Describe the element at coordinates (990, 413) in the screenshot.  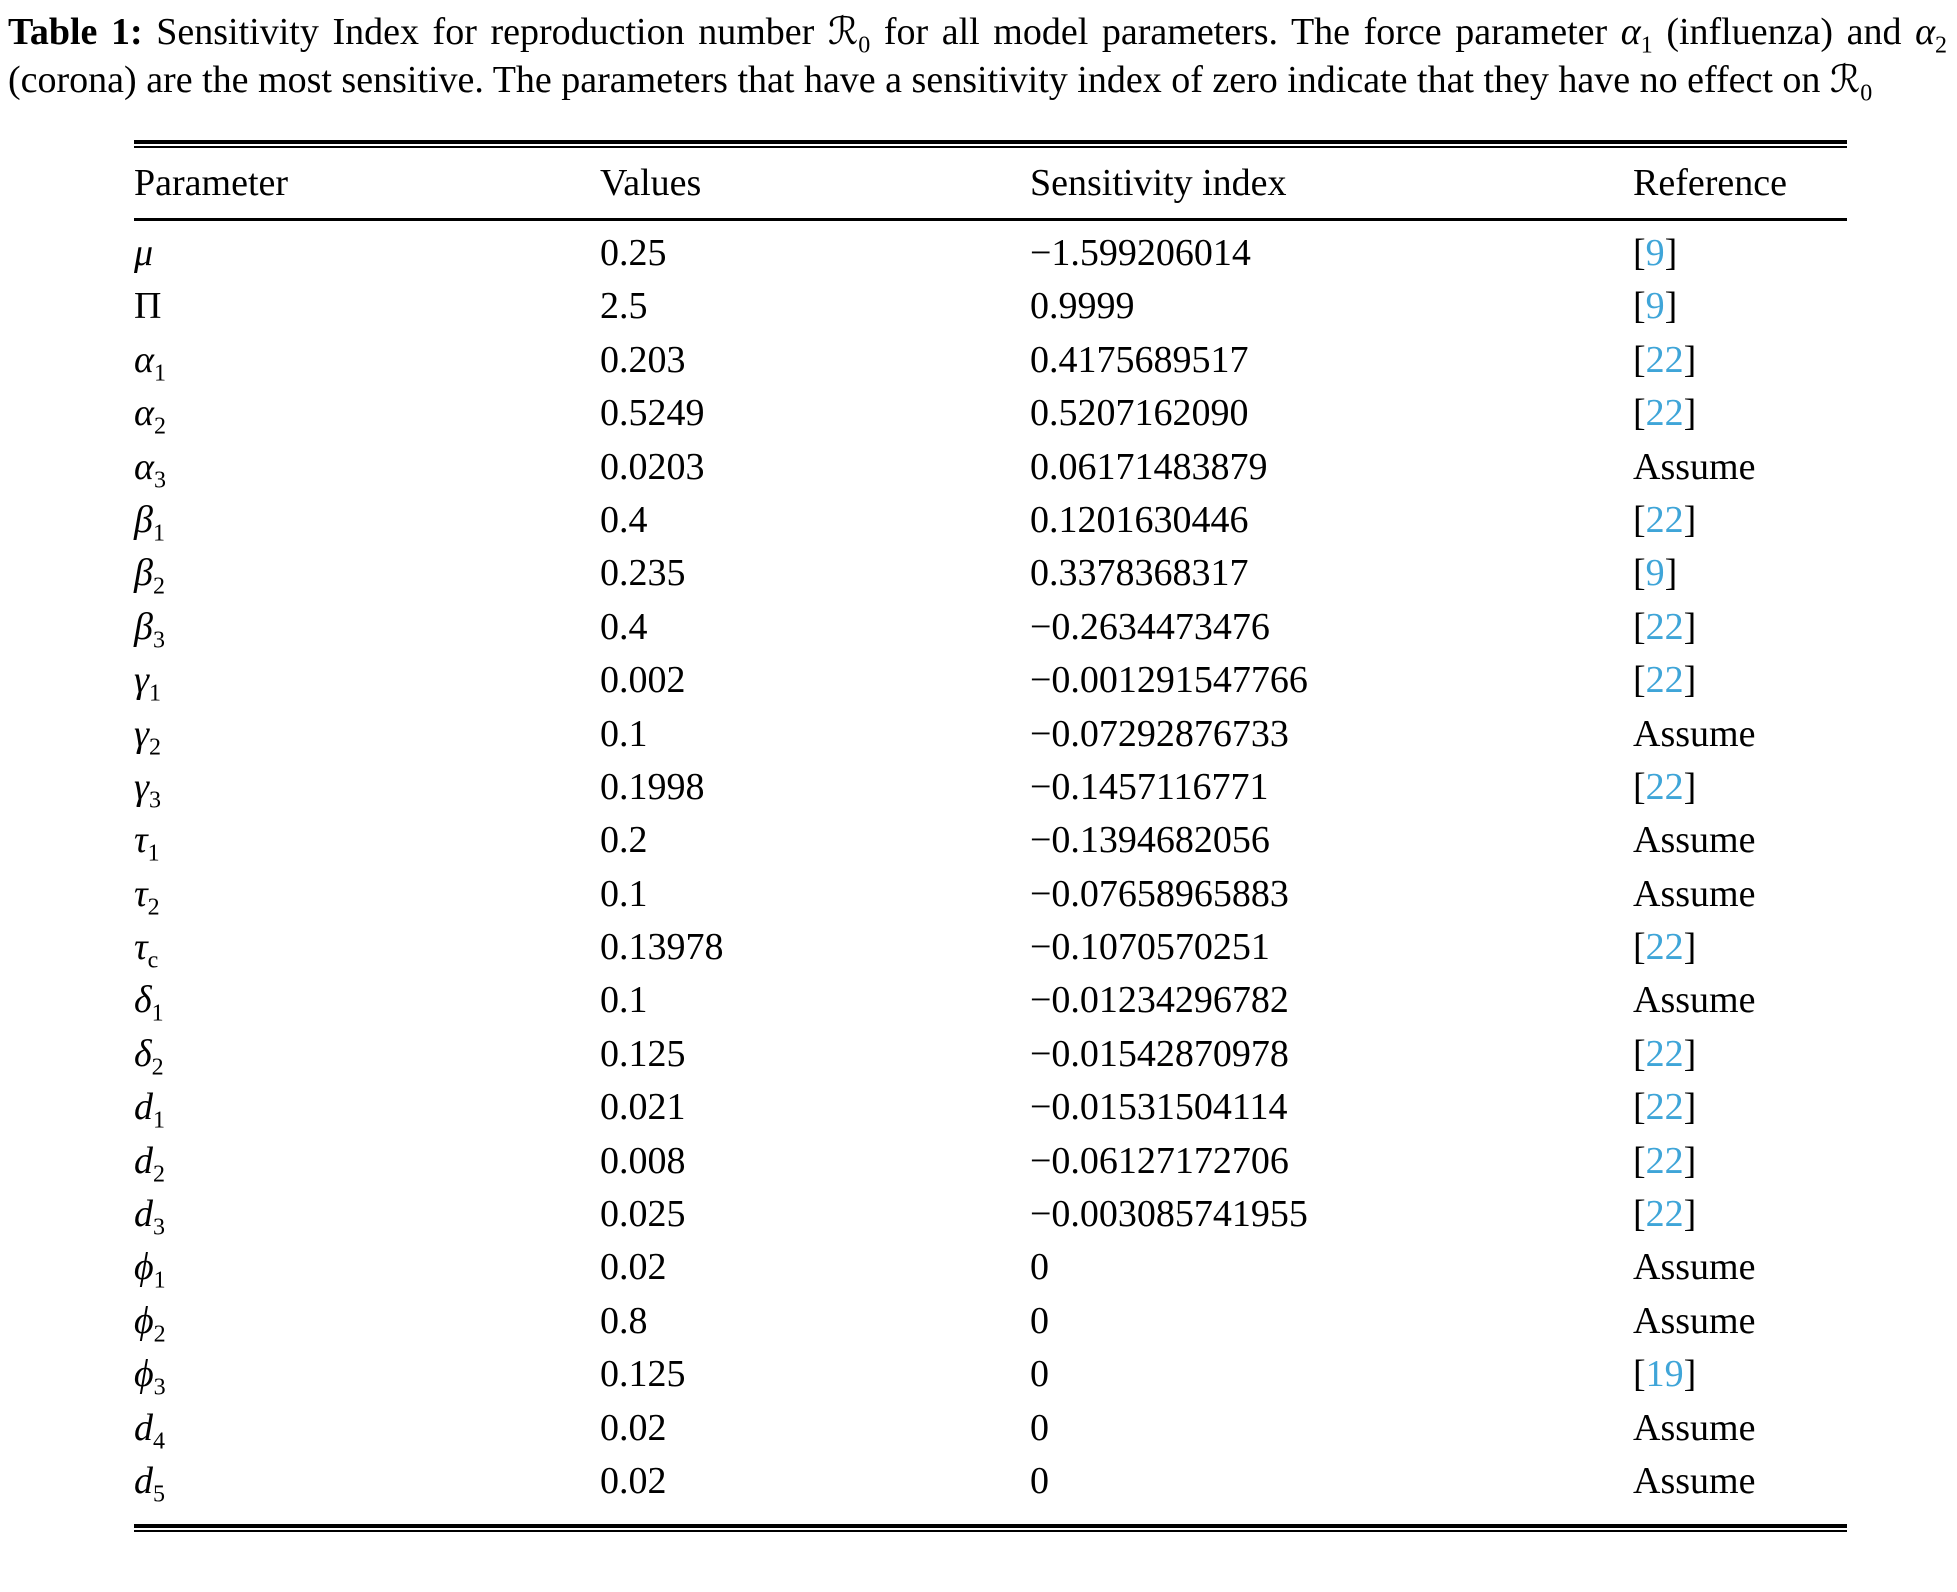
I see `table-row: α2 0.5249 0.5207162090 [22]` at that location.